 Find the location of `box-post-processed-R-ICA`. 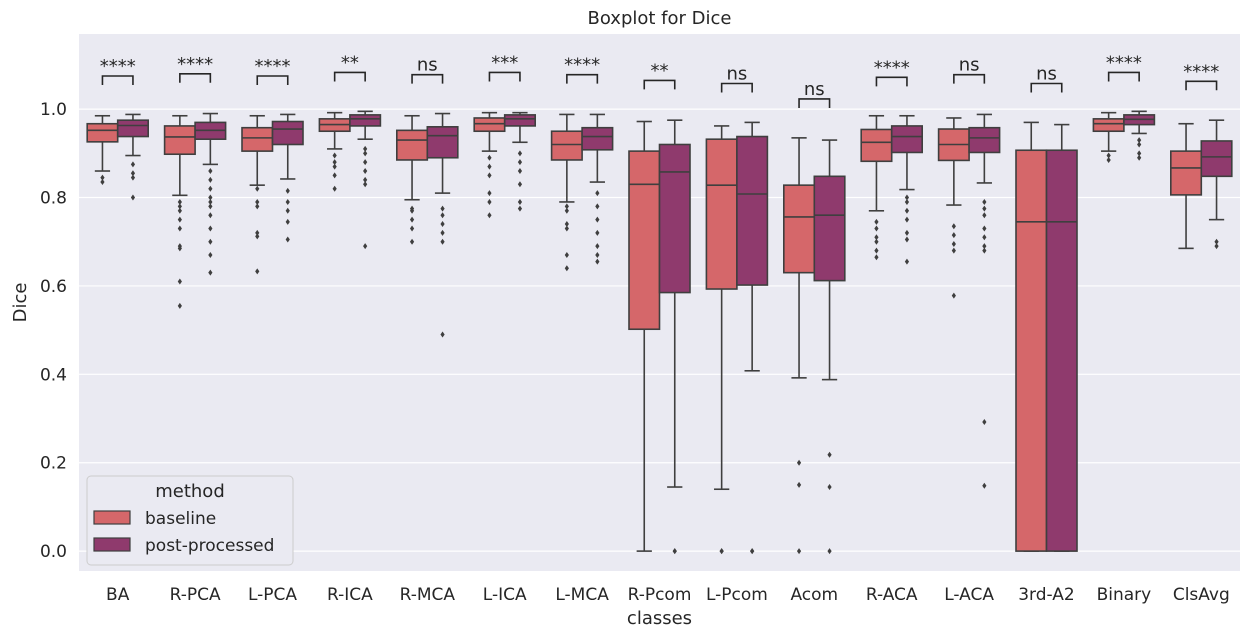

box-post-processed-R-ICA is located at coordinates (365, 180).